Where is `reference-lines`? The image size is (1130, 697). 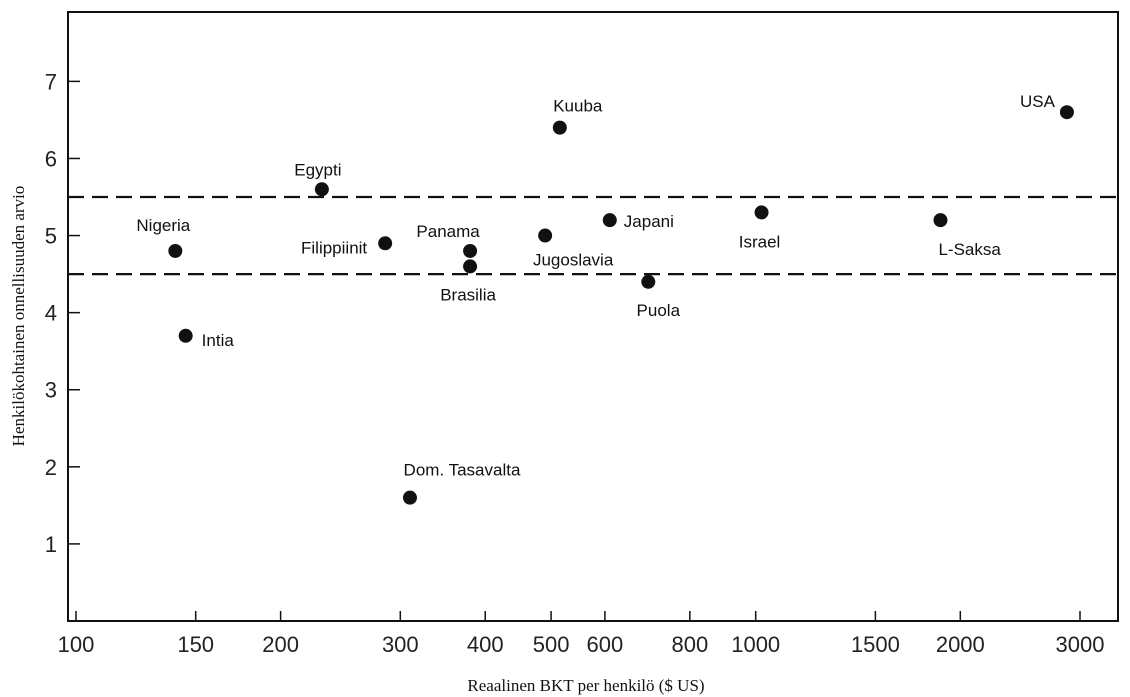 reference-lines is located at coordinates (593, 235).